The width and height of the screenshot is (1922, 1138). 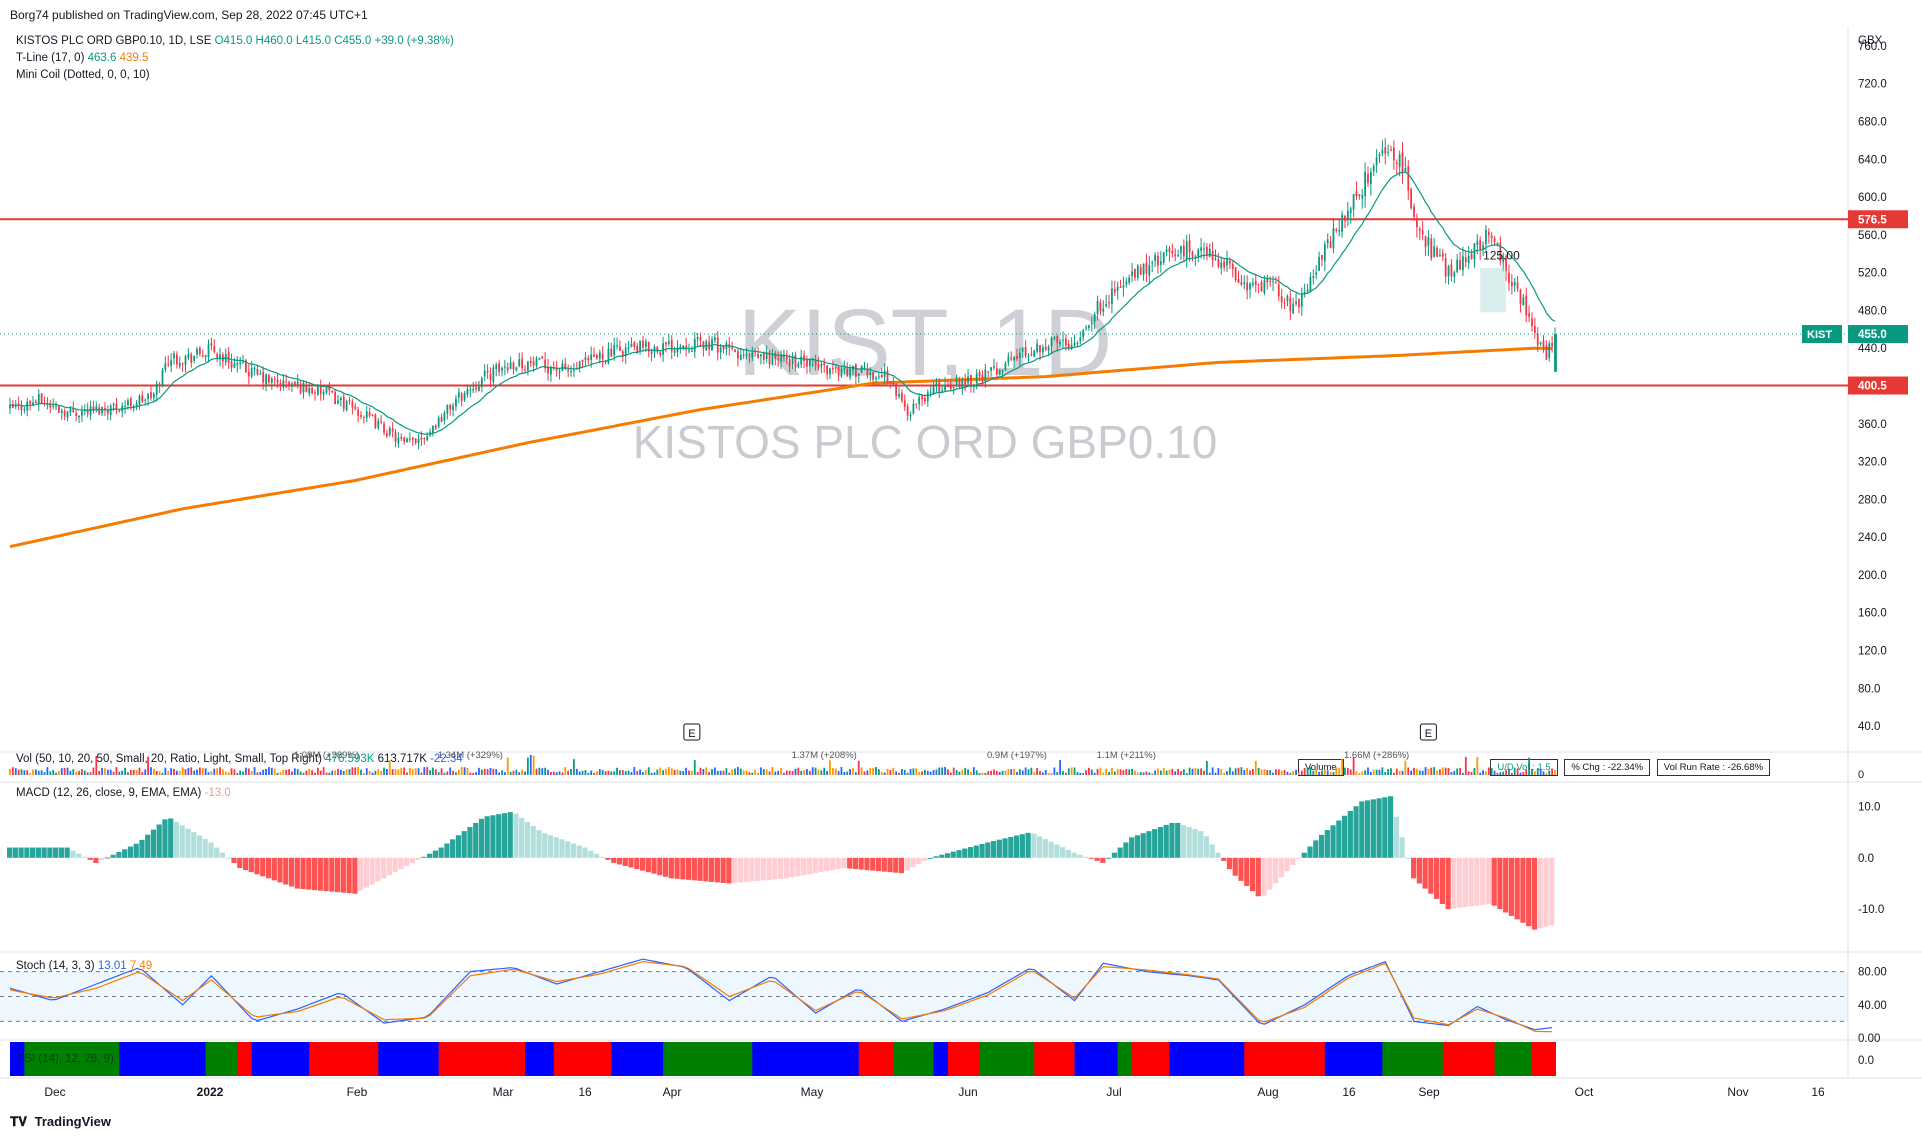 I want to click on time-tick-13: Nov, so click(x=1737, y=1092).